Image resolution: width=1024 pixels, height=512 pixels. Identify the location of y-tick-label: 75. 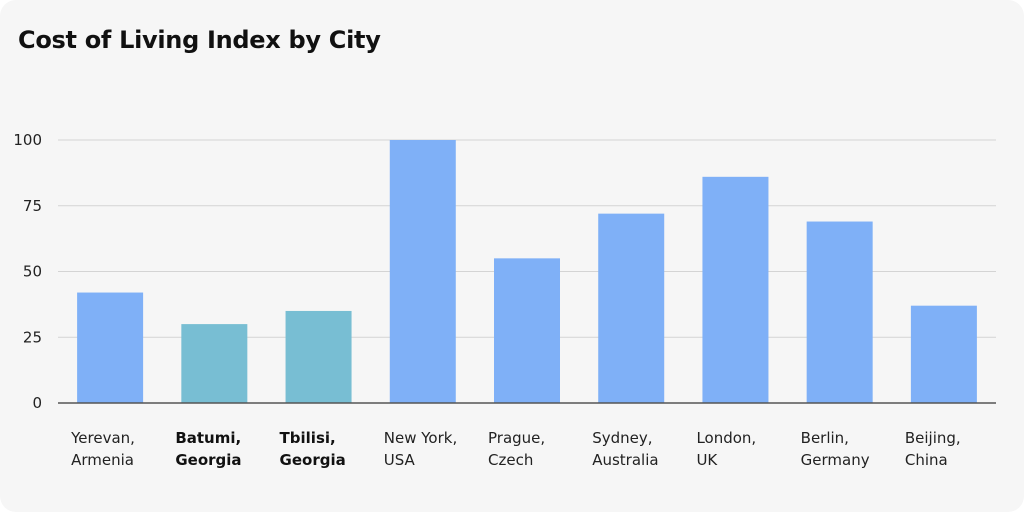
(32, 206).